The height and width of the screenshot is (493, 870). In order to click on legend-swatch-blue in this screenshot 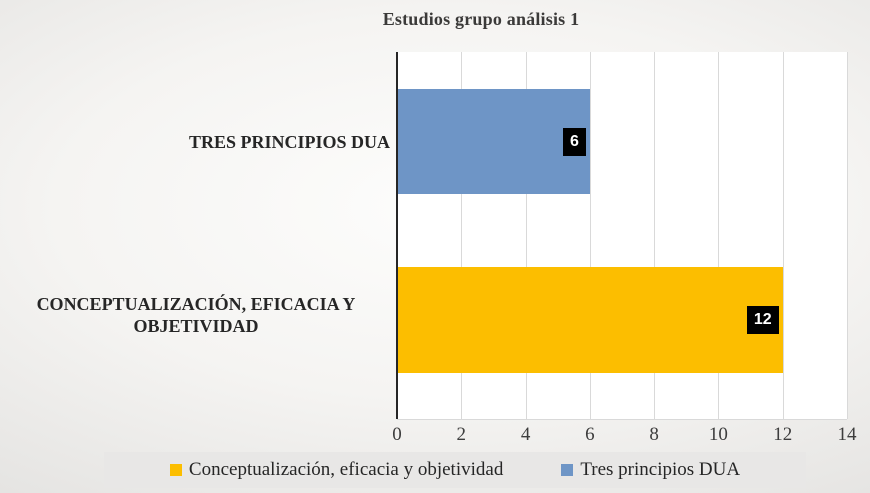, I will do `click(567, 470)`.